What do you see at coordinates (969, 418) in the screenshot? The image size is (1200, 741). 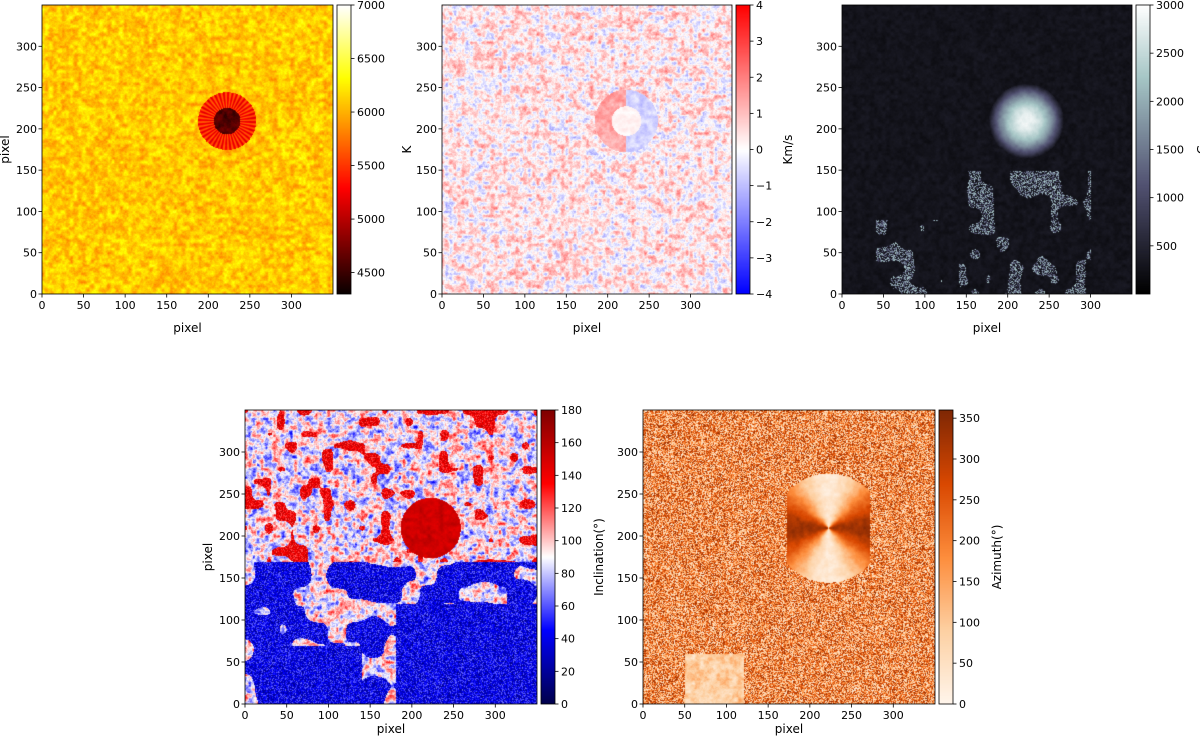 I see `colorbar-tick-label: 350` at bounding box center [969, 418].